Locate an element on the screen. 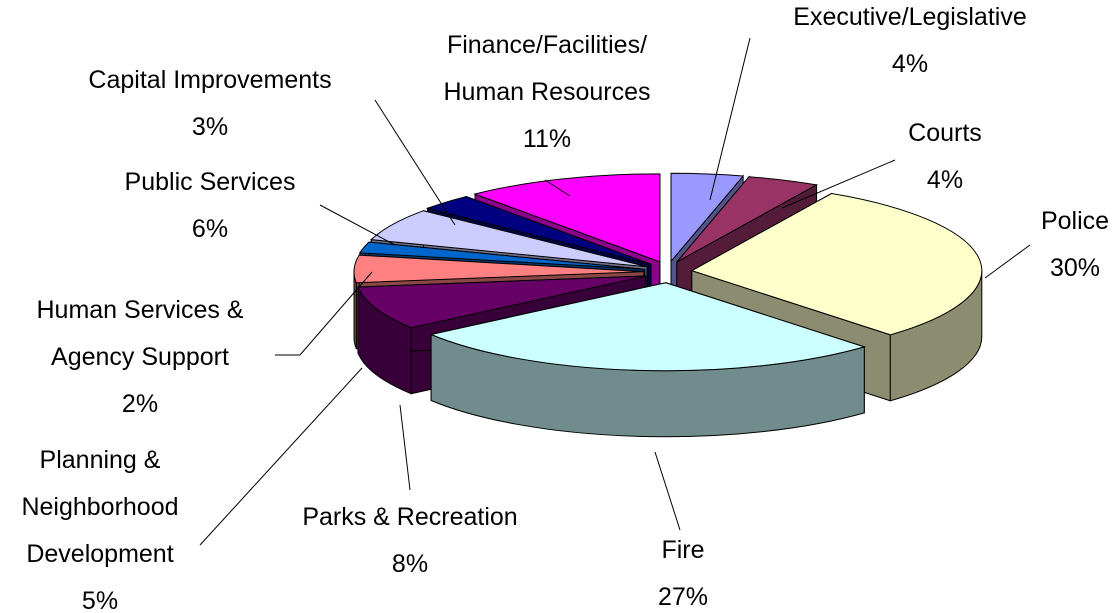 The width and height of the screenshot is (1118, 613). category-label: Finance/Facilities/ Human Resources is located at coordinates (547, 68).